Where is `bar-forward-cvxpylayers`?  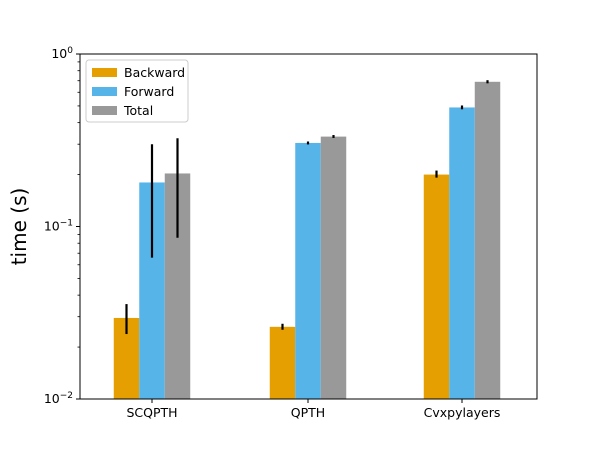
bar-forward-cvxpylayers is located at coordinates (462, 253).